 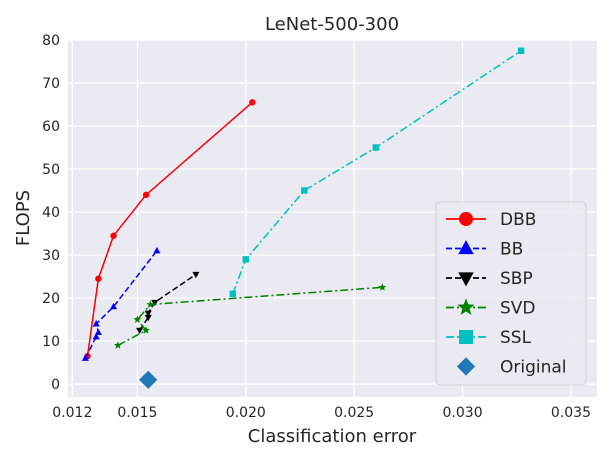 I want to click on legend-marker-original, so click(x=466, y=366).